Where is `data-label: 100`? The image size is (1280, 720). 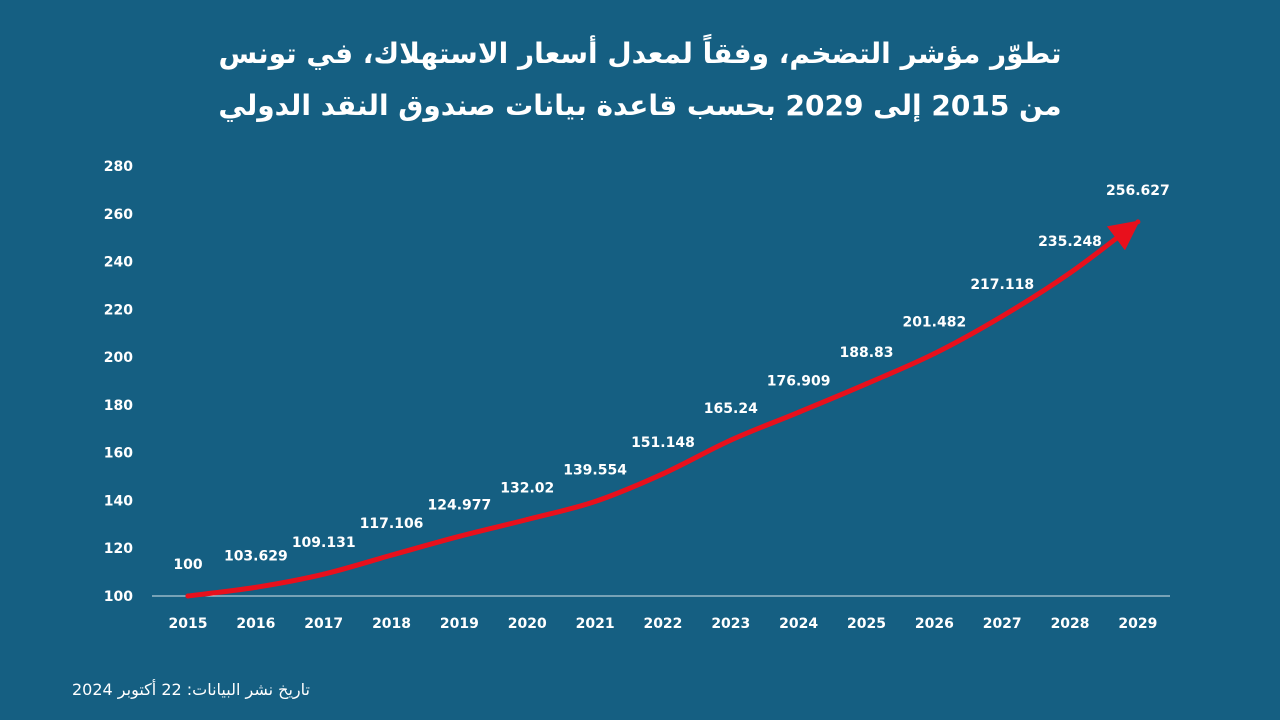
data-label: 100 is located at coordinates (187, 565).